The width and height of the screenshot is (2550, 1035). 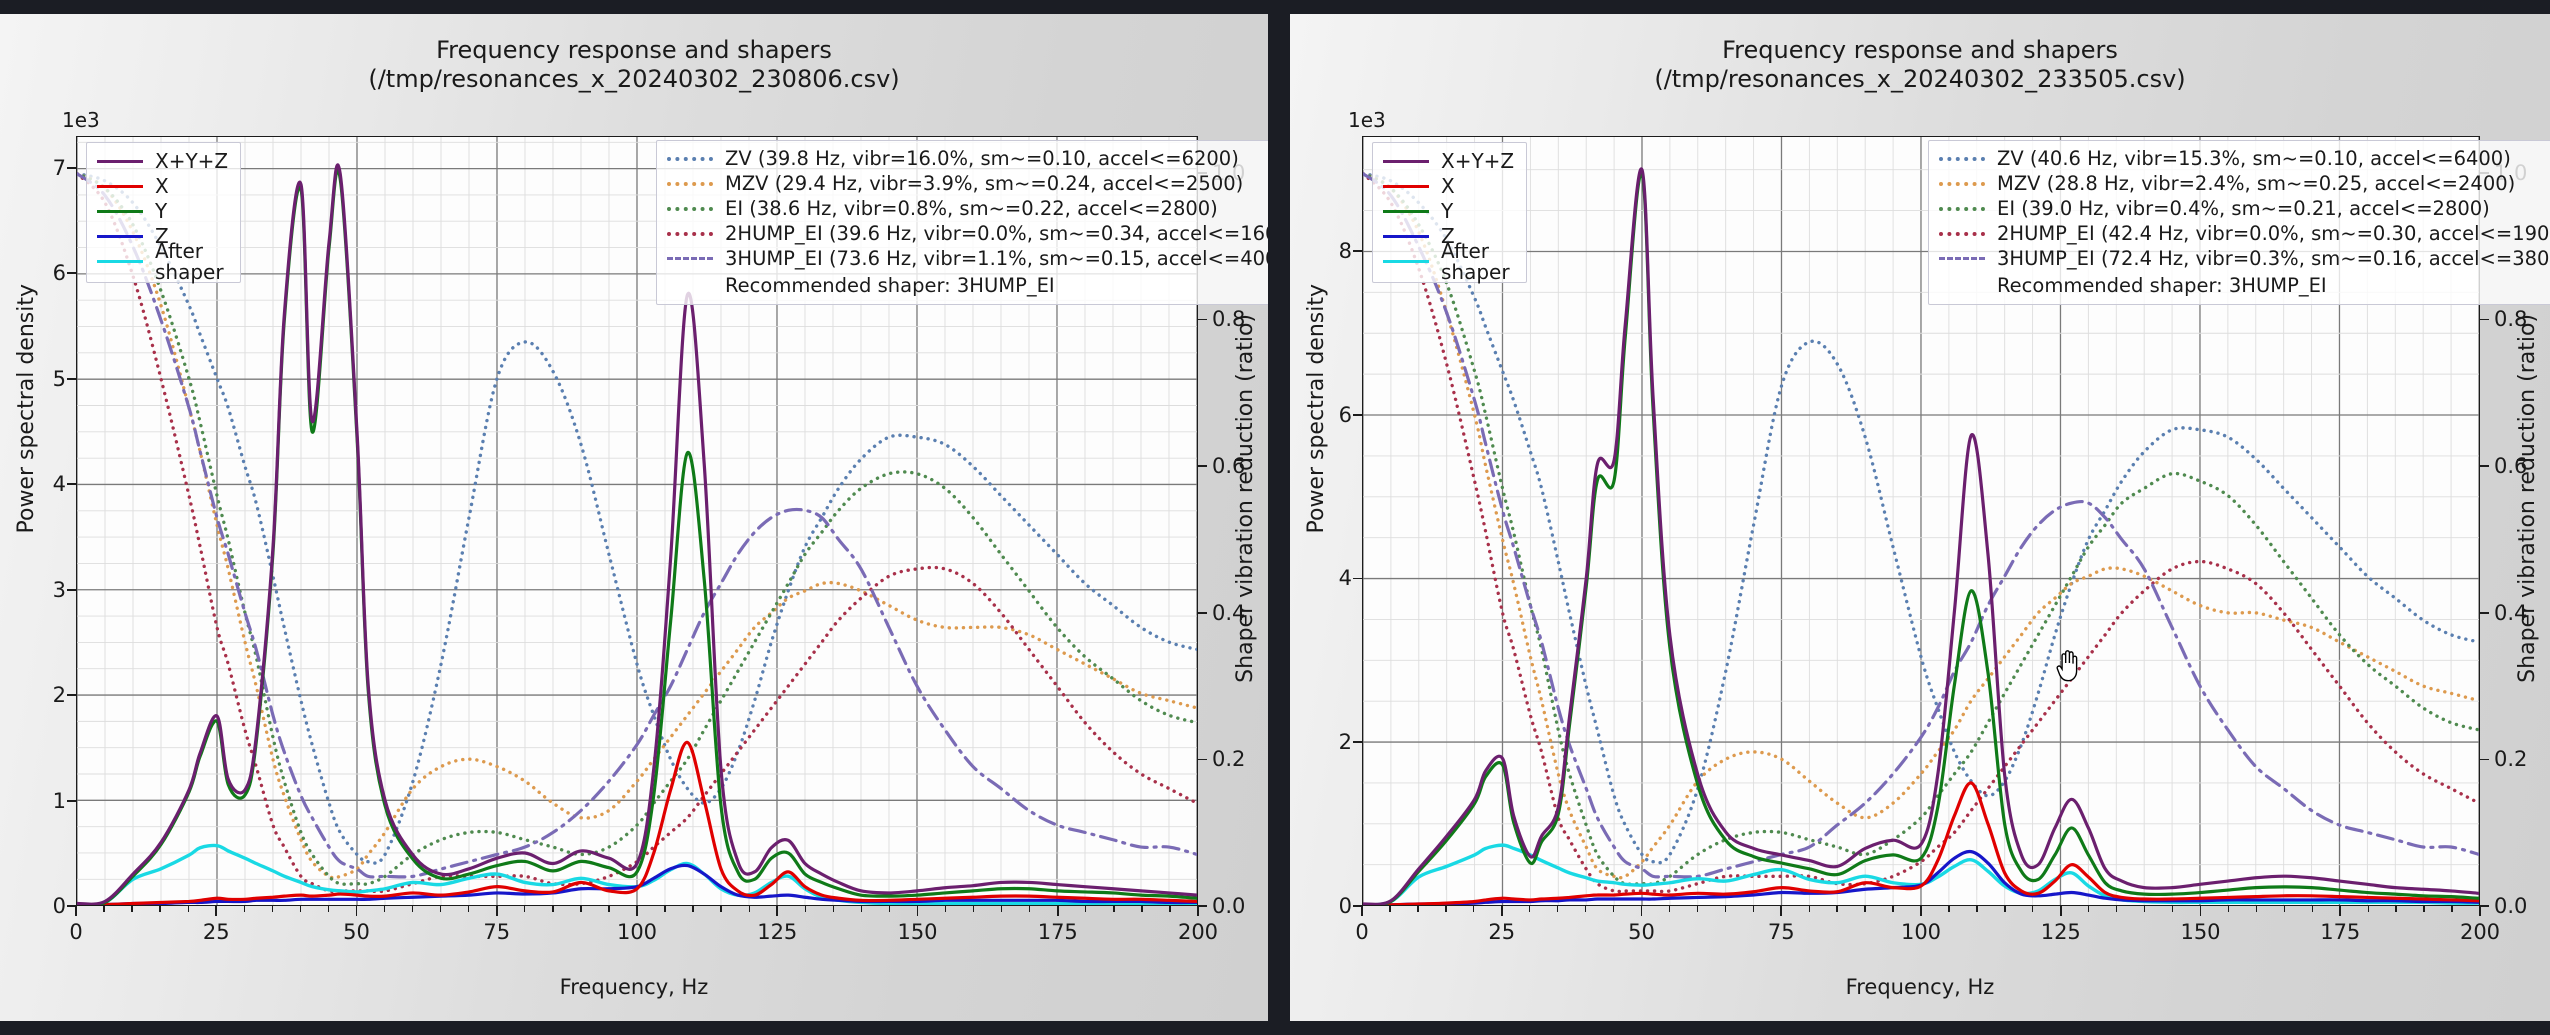 What do you see at coordinates (1345, 414) in the screenshot?
I see `y-tick-label: 6` at bounding box center [1345, 414].